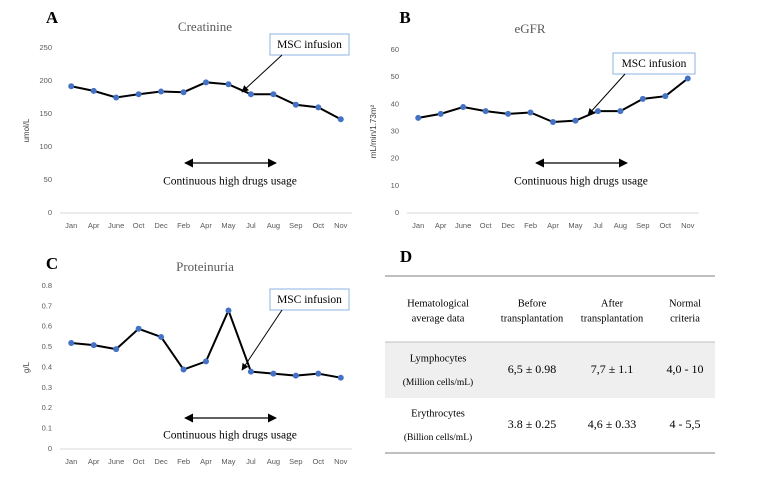 The image size is (761, 490). Describe the element at coordinates (45, 113) in the screenshot. I see `y-tick-label: 150` at that location.